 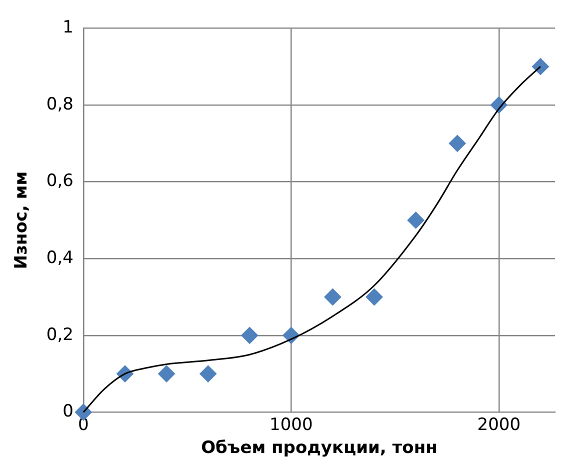 I want to click on x-tick-label: 1000, so click(x=291, y=424).